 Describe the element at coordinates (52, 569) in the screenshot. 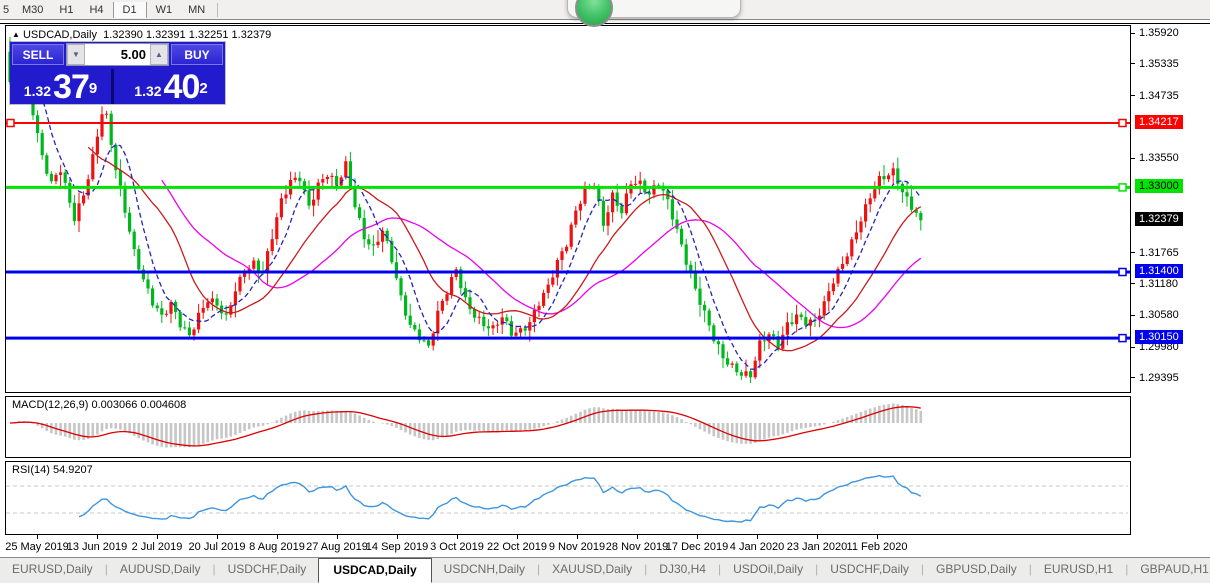

I see `tab-eurusd-daily: EURUSD,Daily` at that location.